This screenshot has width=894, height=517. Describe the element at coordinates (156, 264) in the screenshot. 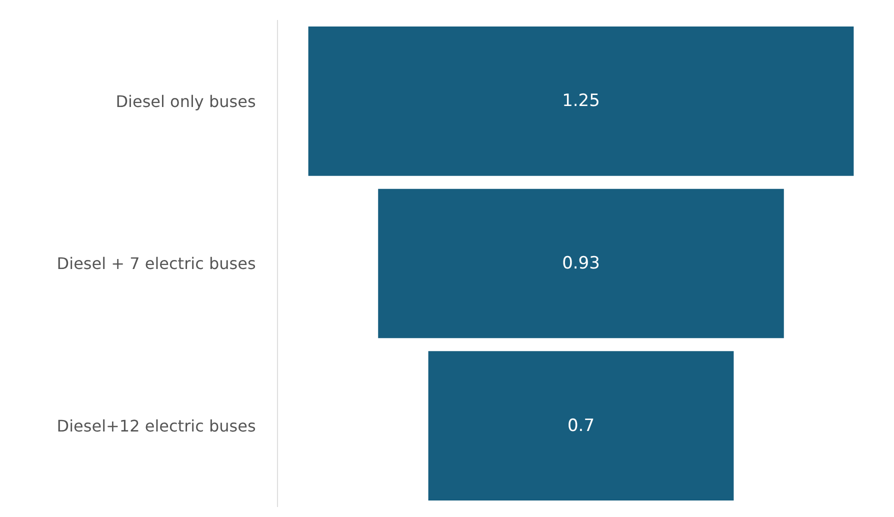

I see `category-label: Diesel + 7 electric buses` at that location.